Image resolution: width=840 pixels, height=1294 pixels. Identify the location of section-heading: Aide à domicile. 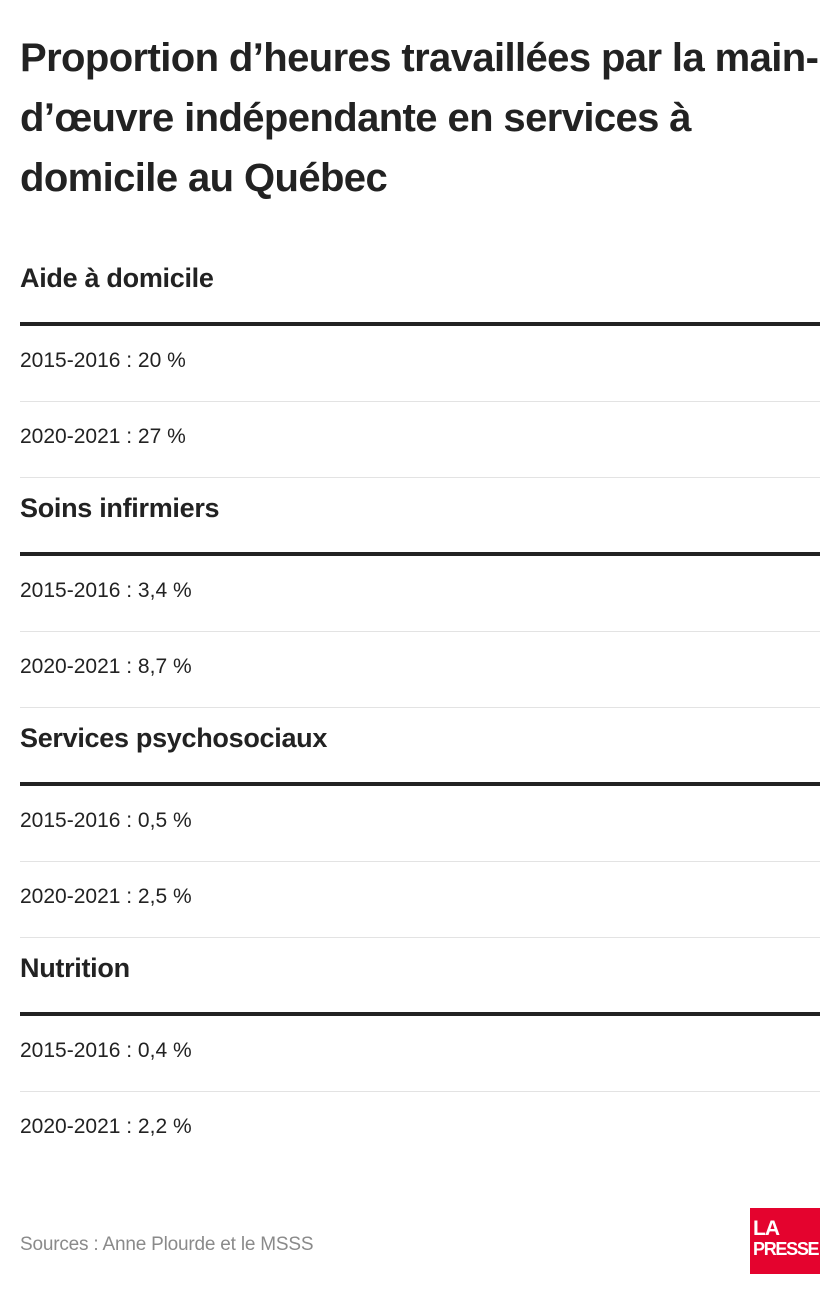
(420, 287).